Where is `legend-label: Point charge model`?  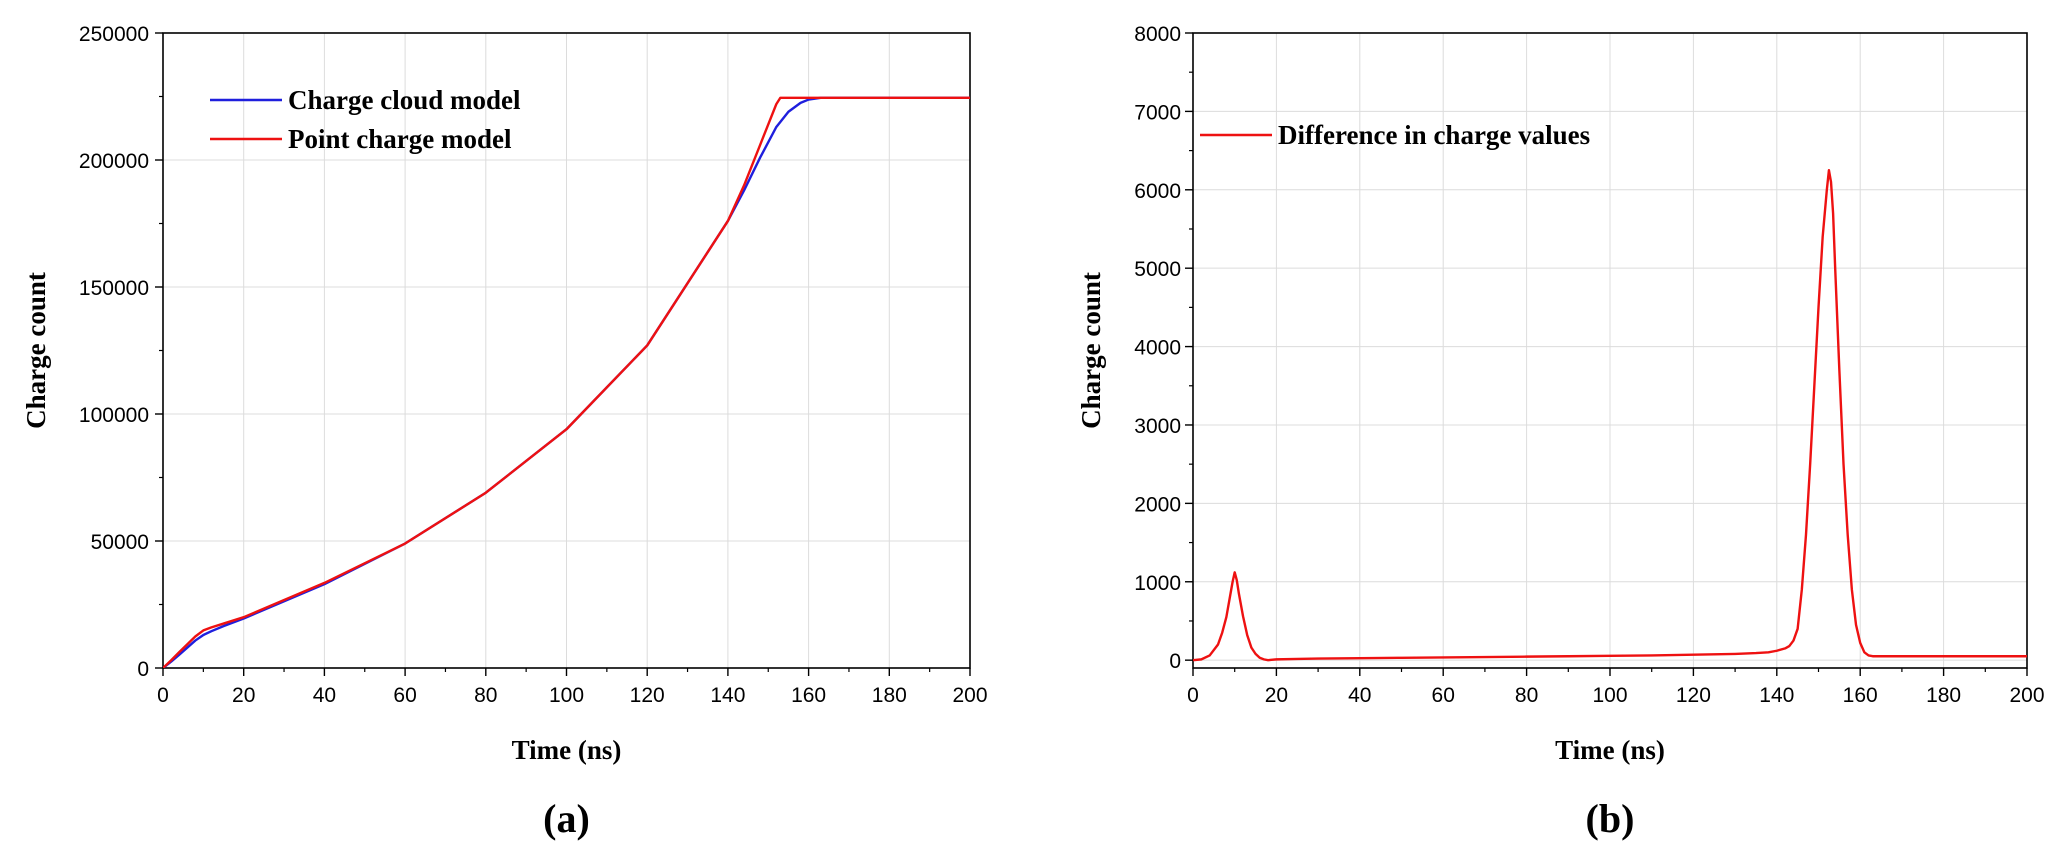 legend-label: Point charge model is located at coordinates (400, 139).